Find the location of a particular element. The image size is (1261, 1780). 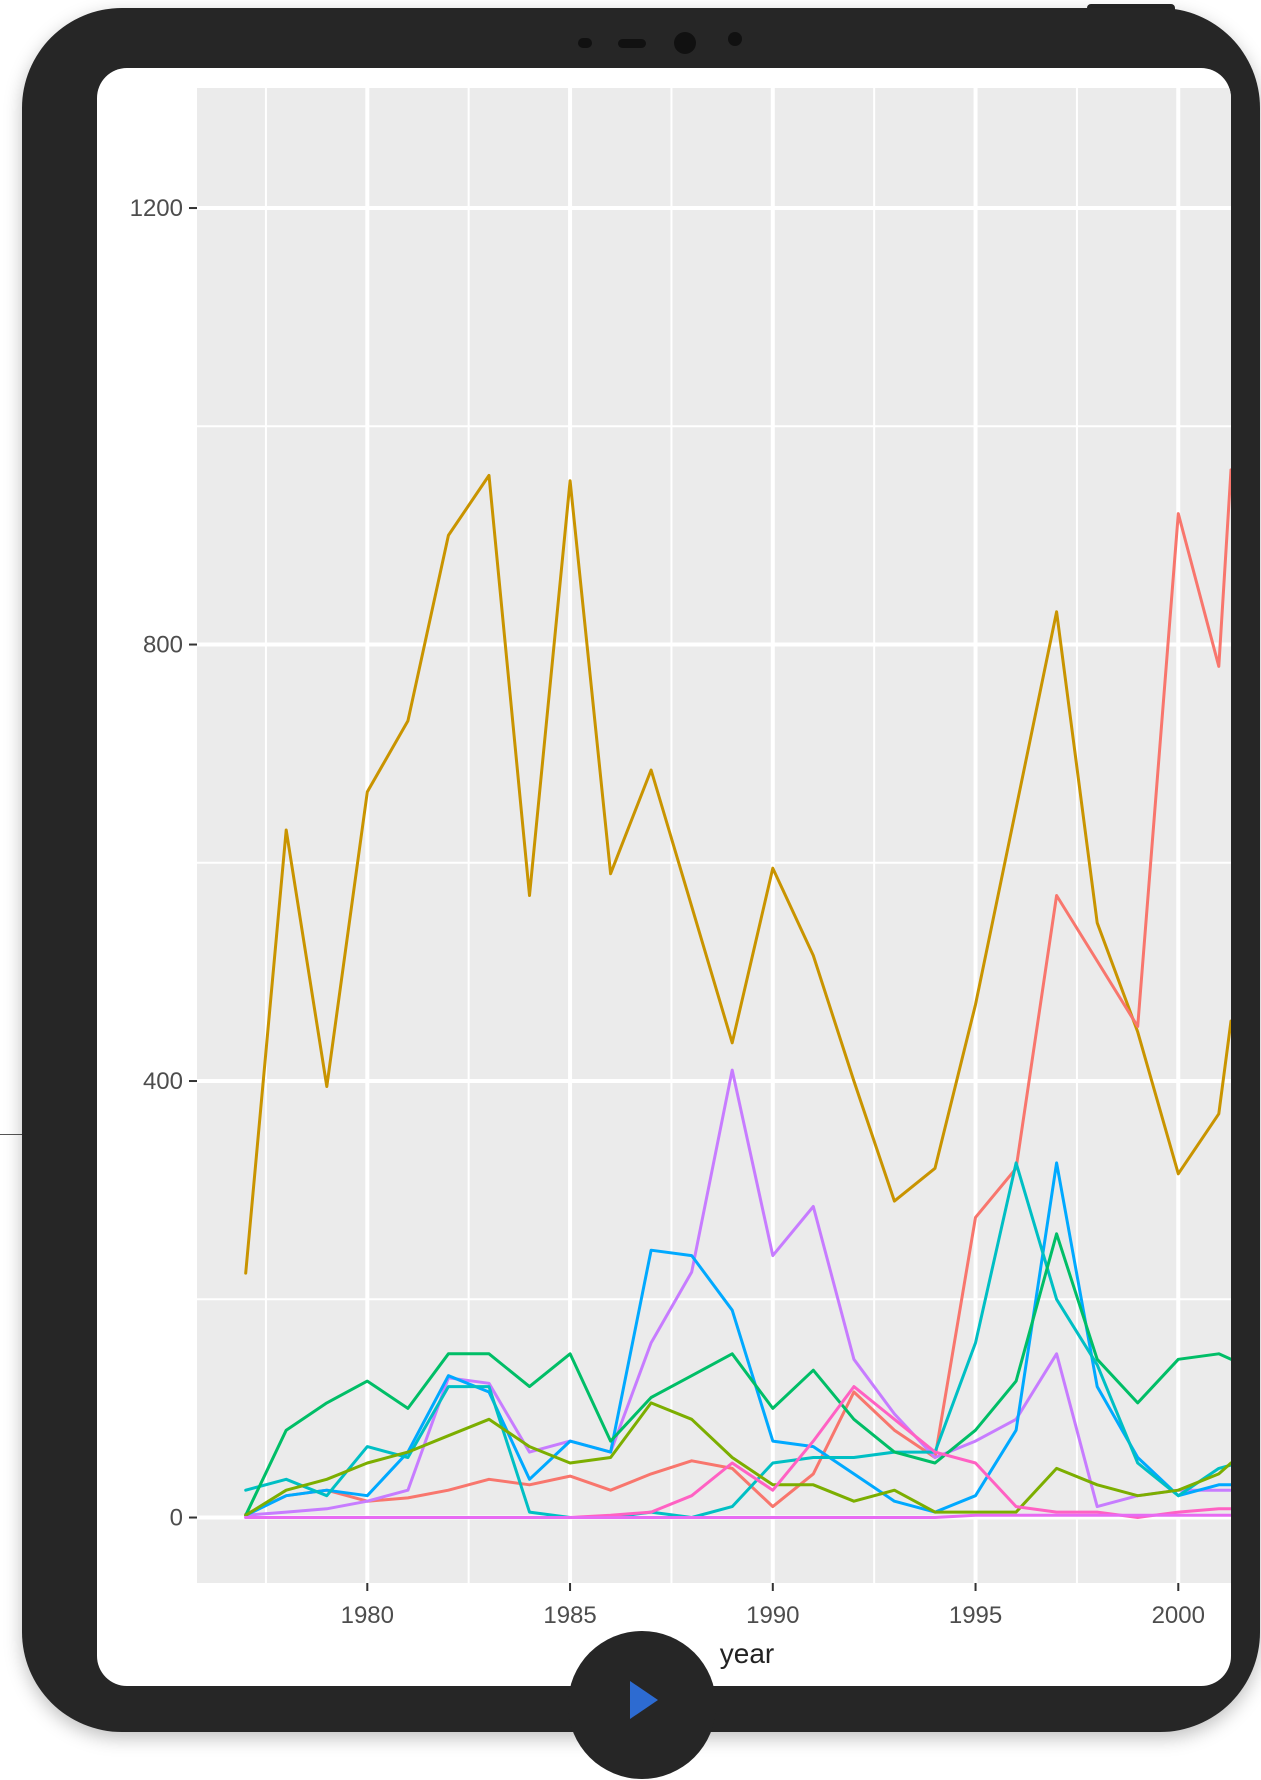

y-axis-tick-label: 800 is located at coordinates (163, 645).